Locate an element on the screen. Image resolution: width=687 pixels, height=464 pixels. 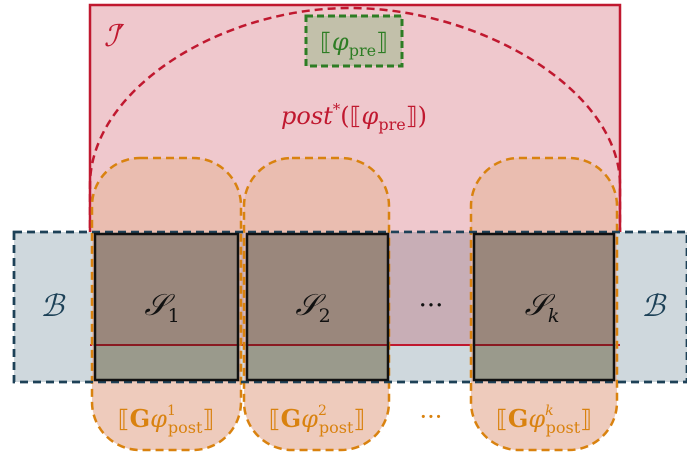
overlap-region-gap is located at coordinates (431, 288).